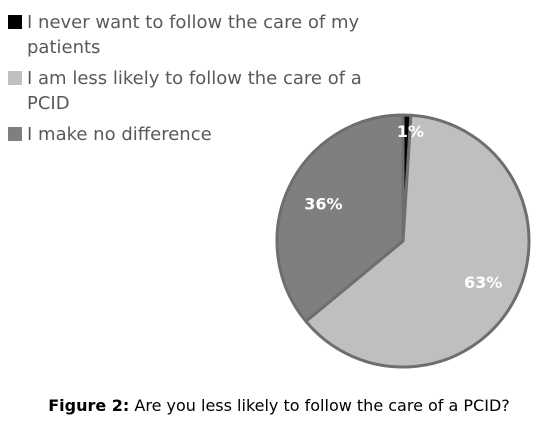 This screenshot has height=444, width=558. What do you see at coordinates (410, 131) in the screenshot?
I see `data-label: 1%` at bounding box center [410, 131].